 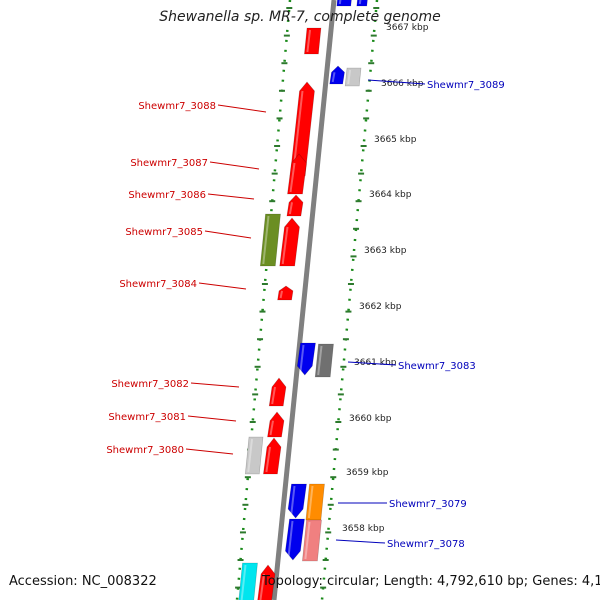 I want to click on inner-dotted-ring, so click(x=263, y=300).